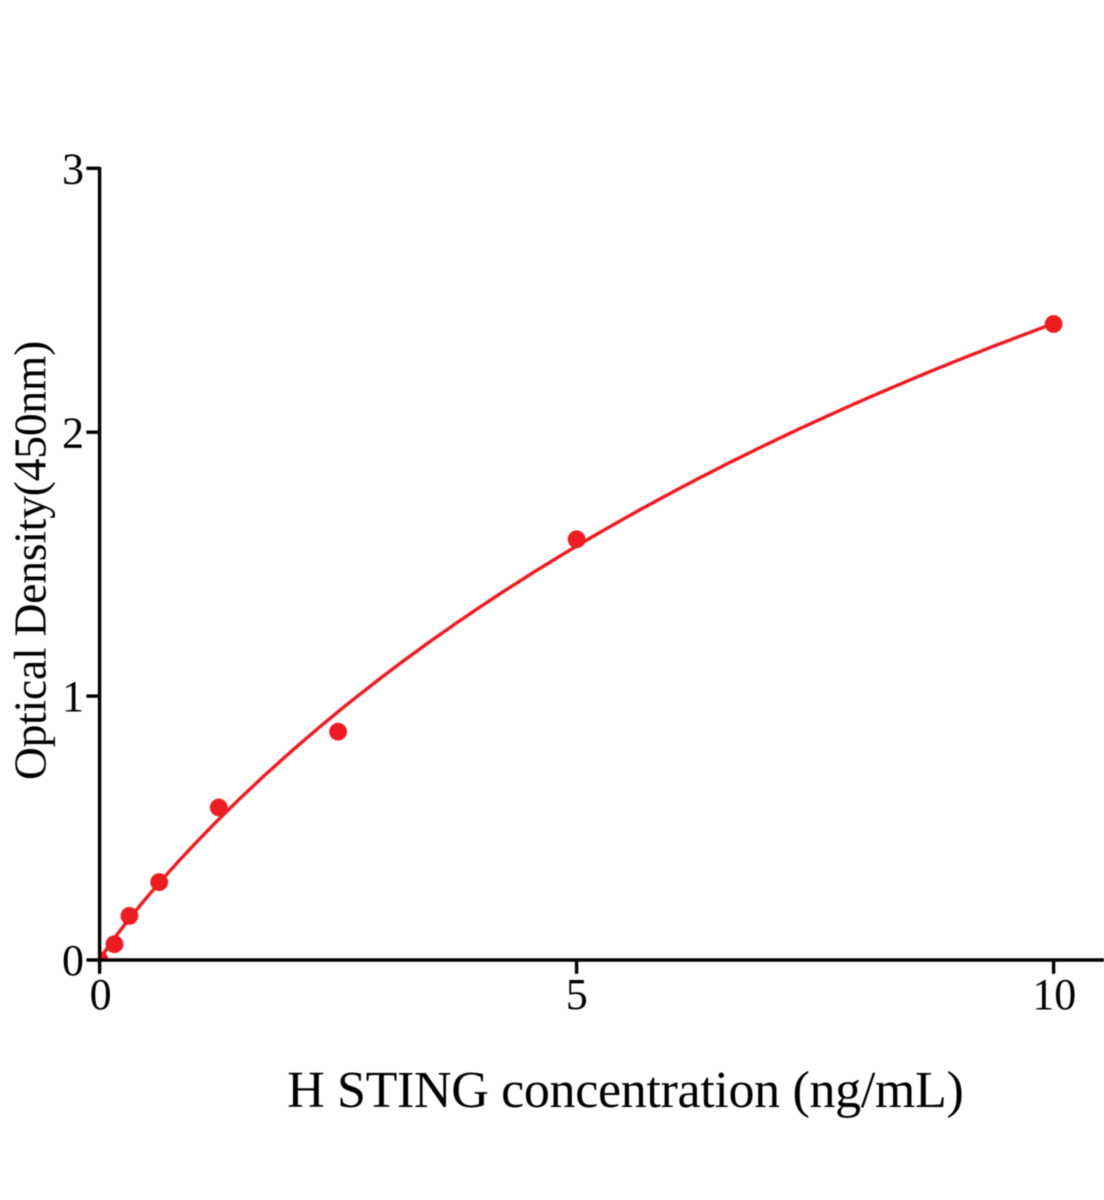 Image resolution: width=1104 pixels, height=1200 pixels. Describe the element at coordinates (625, 1090) in the screenshot. I see `svg-text: H STING concentration (ng/mL)` at that location.